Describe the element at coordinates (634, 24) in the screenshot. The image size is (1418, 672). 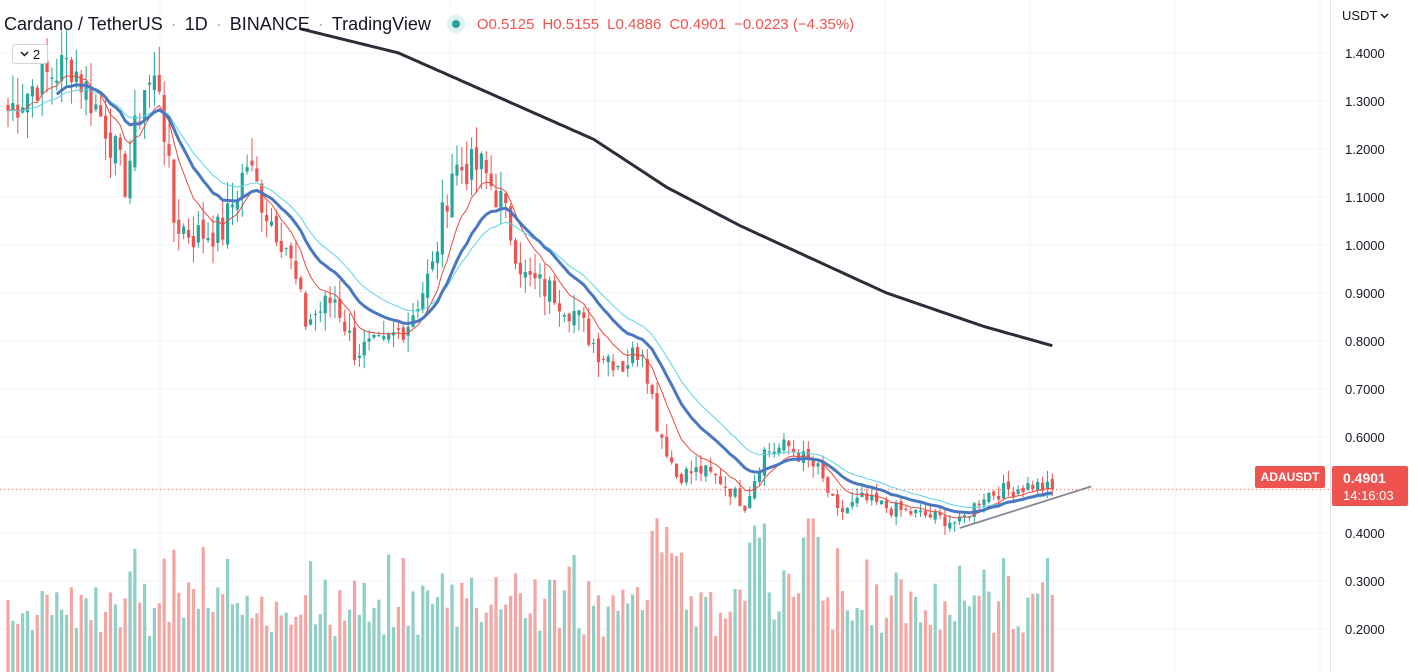
I see `ohlc-low: L0.4886` at that location.